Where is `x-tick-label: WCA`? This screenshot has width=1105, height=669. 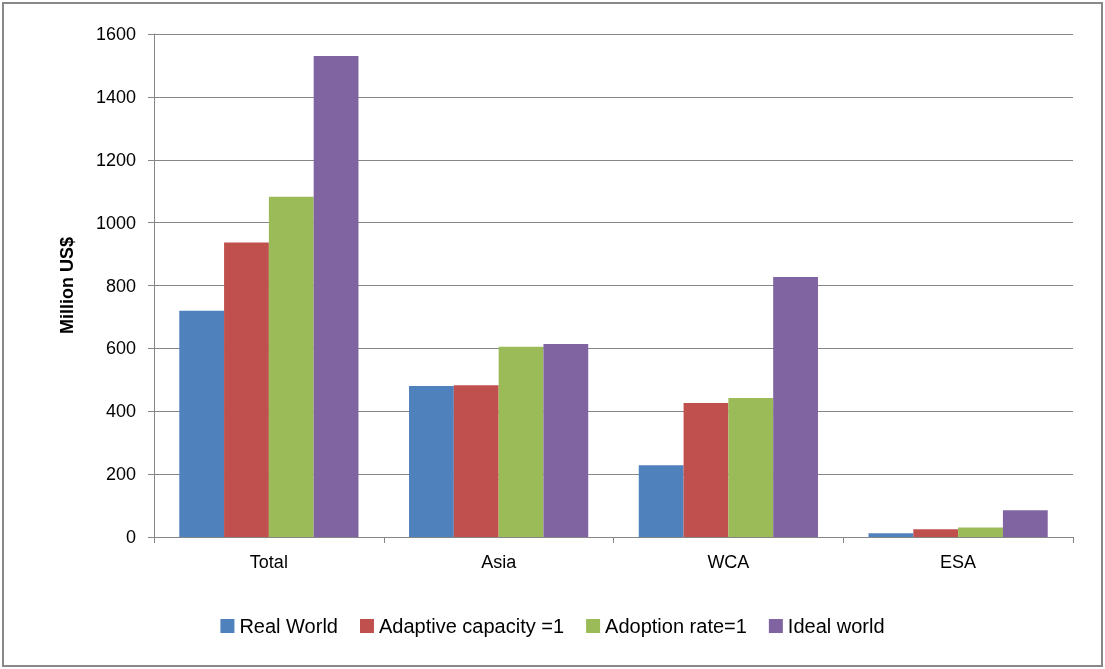
x-tick-label: WCA is located at coordinates (728, 562).